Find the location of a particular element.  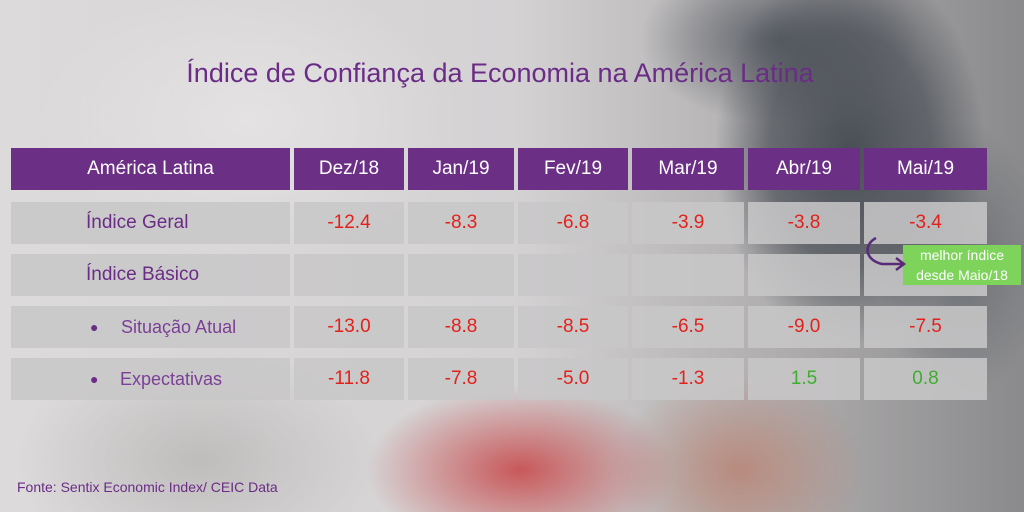

curved-arrow-icon is located at coordinates (886, 253).